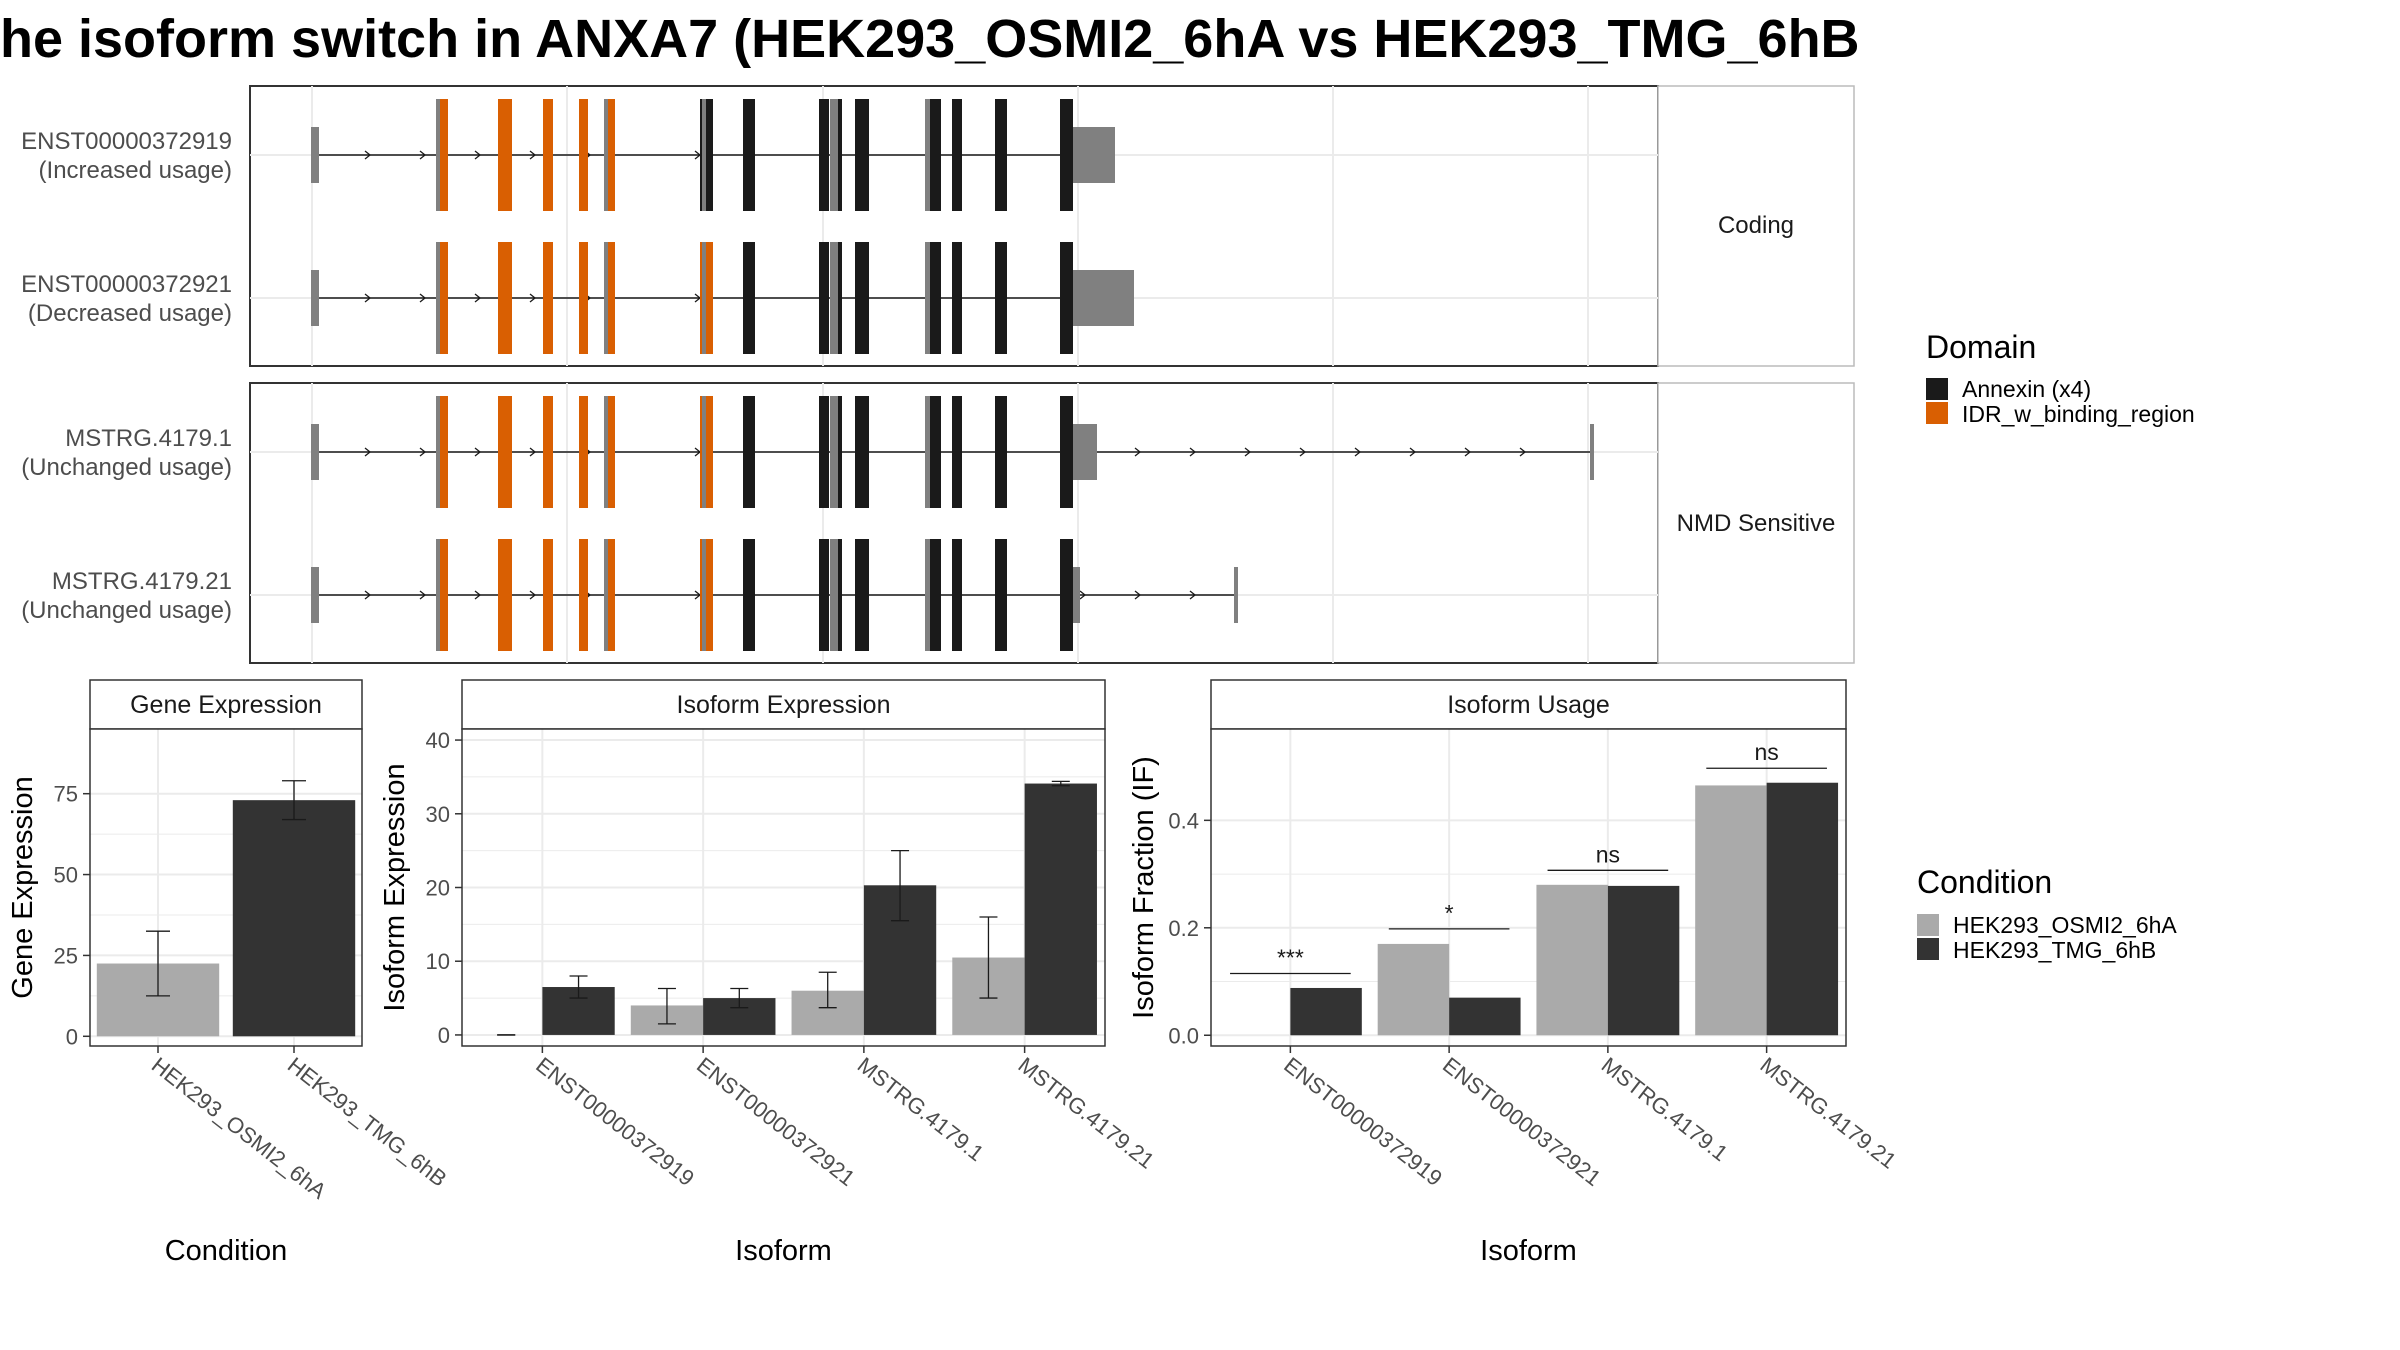  I want to click on y-axis-title: Isoform Expression, so click(395, 887).